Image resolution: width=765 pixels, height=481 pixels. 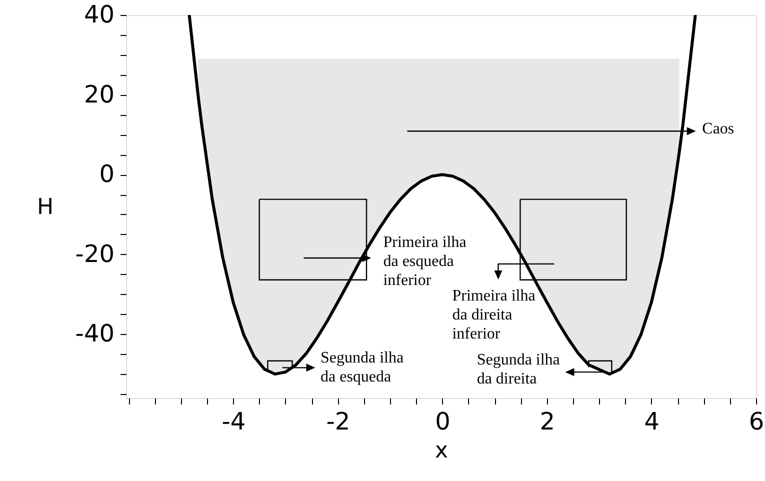 What do you see at coordinates (548, 422) in the screenshot?
I see `x-tick-label: 2` at bounding box center [548, 422].